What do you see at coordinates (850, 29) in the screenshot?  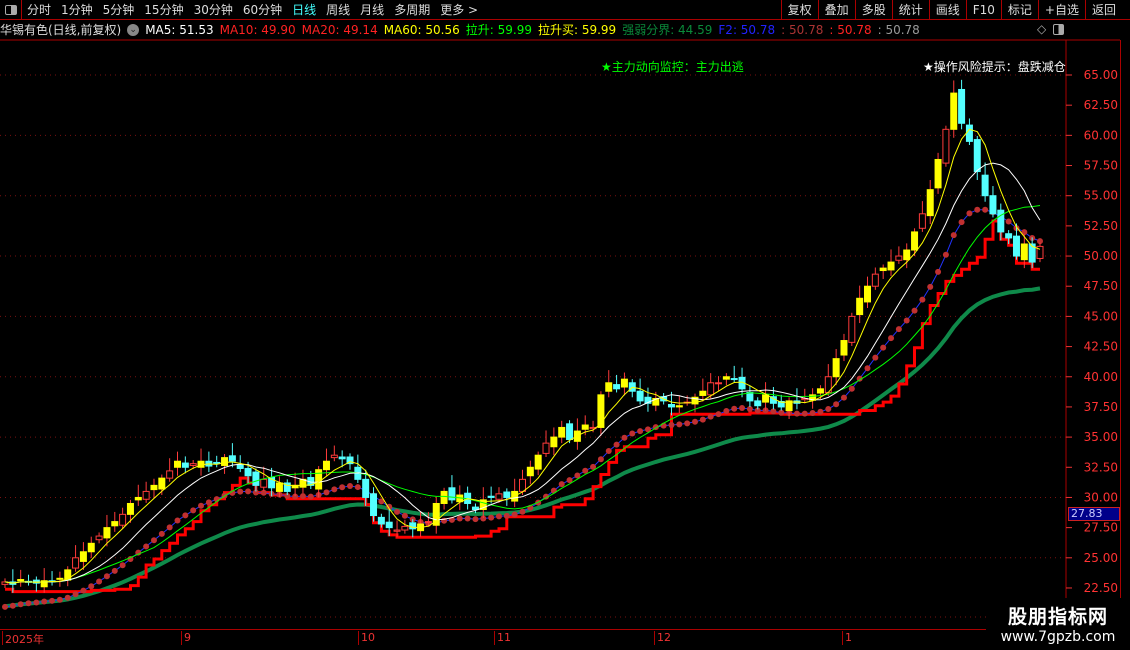 I see `value-2: : 50.78` at bounding box center [850, 29].